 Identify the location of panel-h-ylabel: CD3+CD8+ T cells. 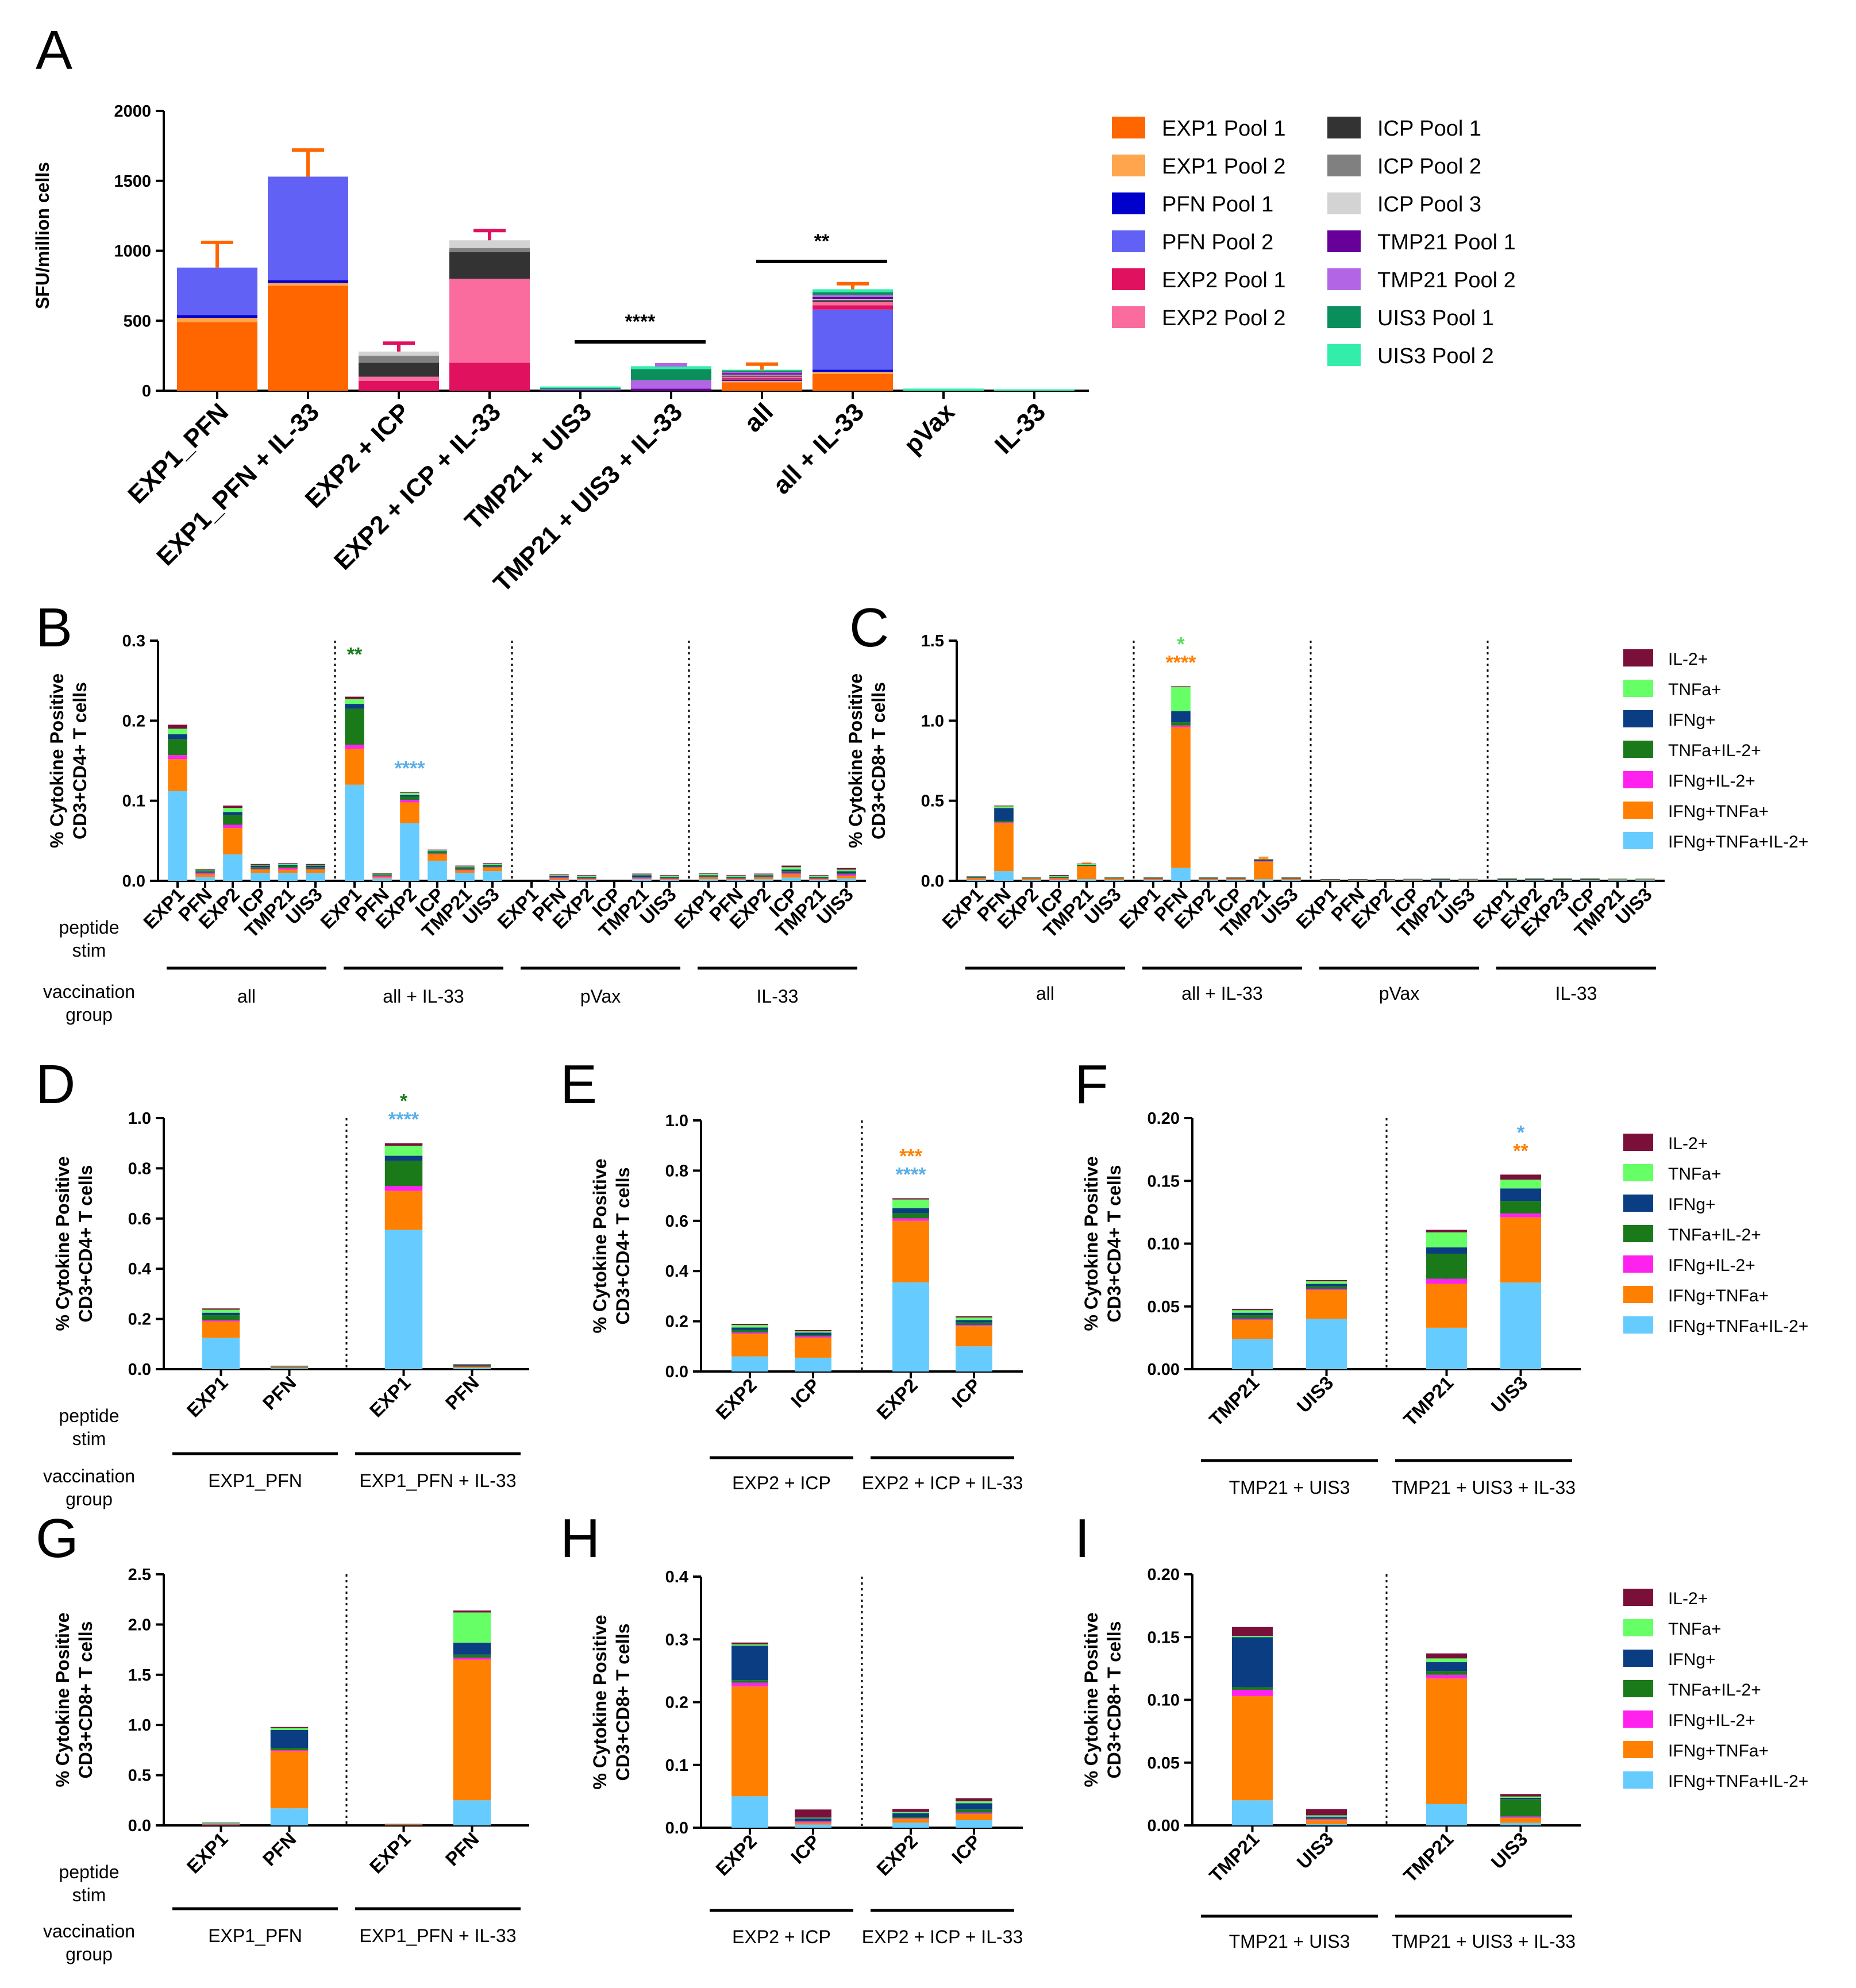
(623, 1702).